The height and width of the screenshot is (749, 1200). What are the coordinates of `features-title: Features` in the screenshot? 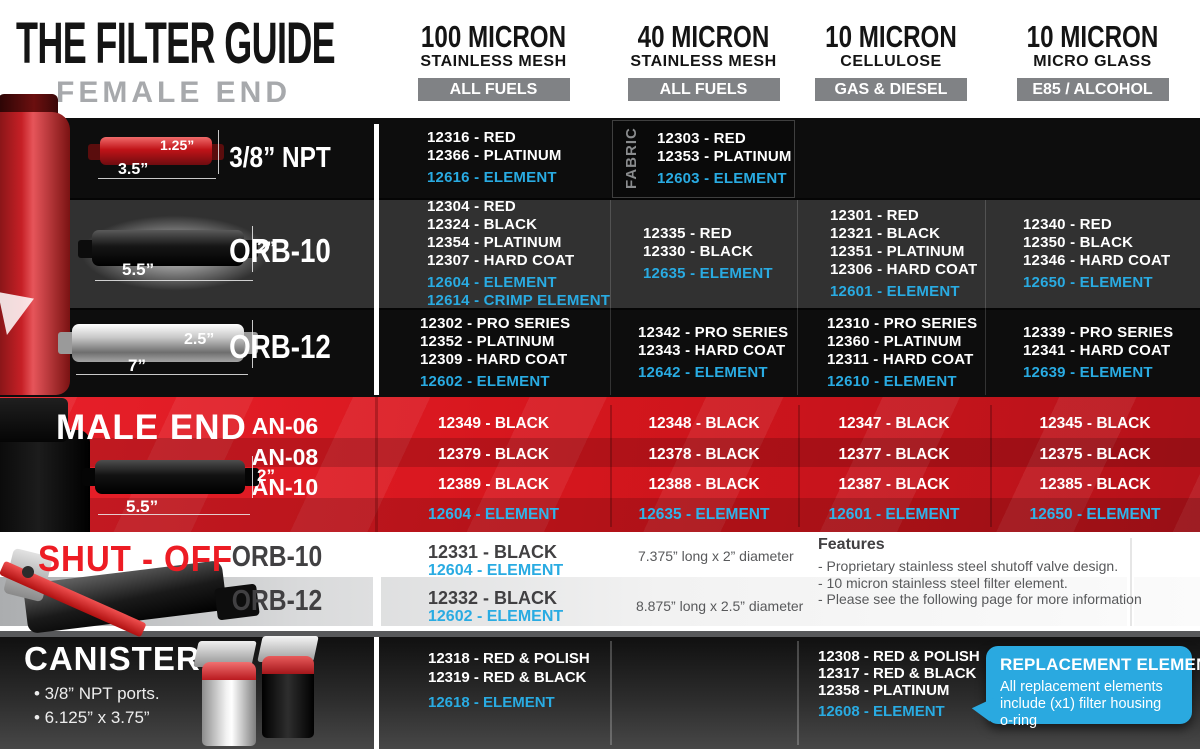 It's located at (851, 544).